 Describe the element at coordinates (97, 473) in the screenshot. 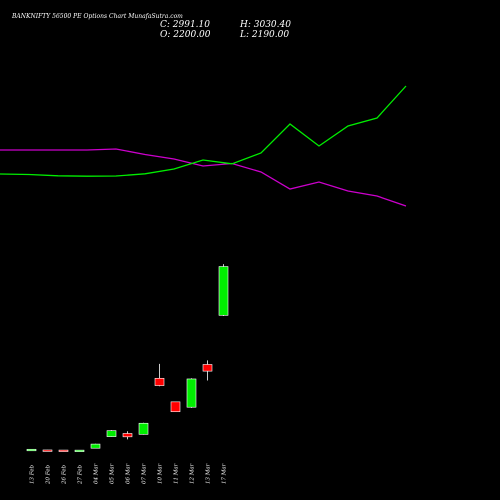

I see `x-tick-label: 04 Mar` at that location.